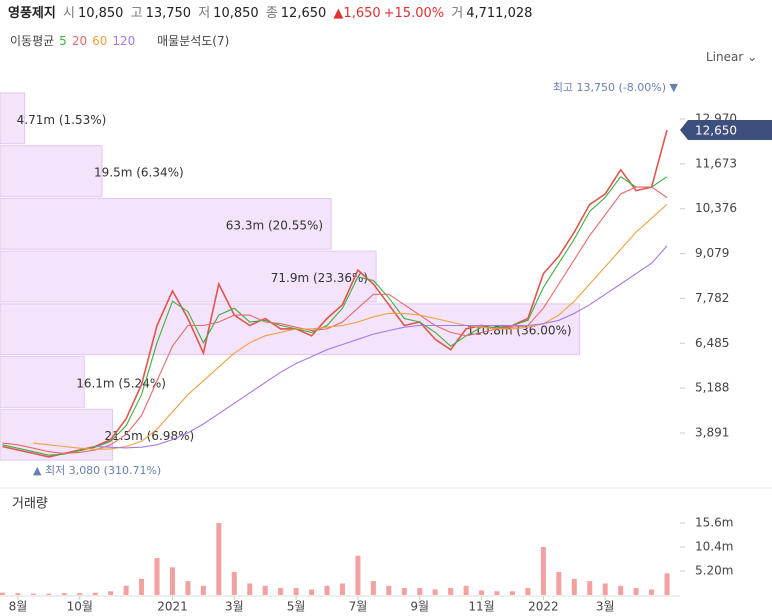 The image size is (772, 616). Describe the element at coordinates (193, 41) in the screenshot. I see `profile-title: 매물분석도(7)` at that location.